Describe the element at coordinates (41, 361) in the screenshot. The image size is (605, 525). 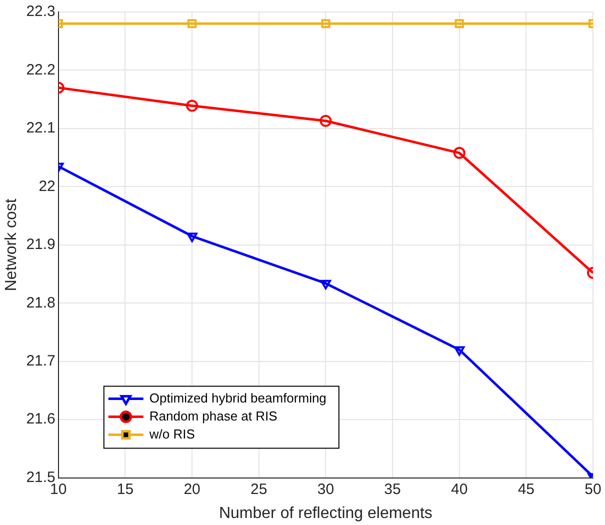
I see `y-tick-label: 21.7` at that location.